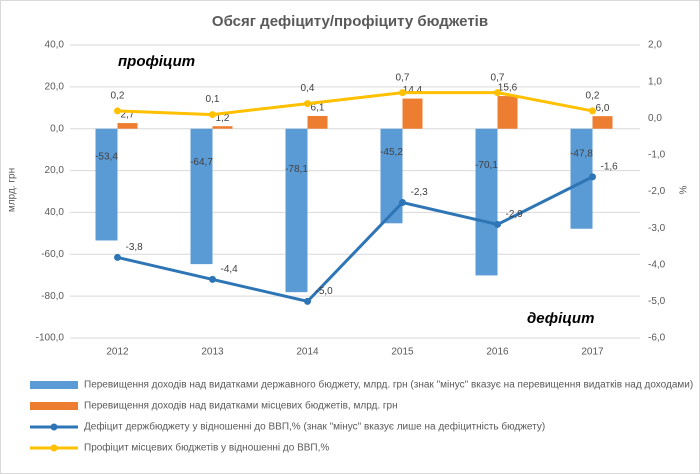 The width and height of the screenshot is (700, 474). Describe the element at coordinates (212, 352) in the screenshot. I see `x-tick-label: 2013` at that location.